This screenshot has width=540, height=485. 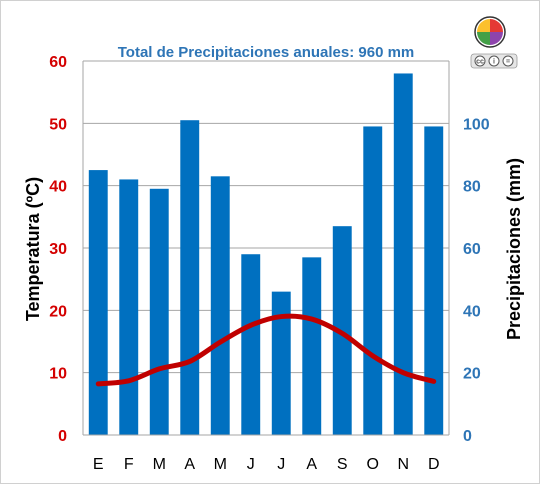 I want to click on temperature-line, so click(x=266, y=350).